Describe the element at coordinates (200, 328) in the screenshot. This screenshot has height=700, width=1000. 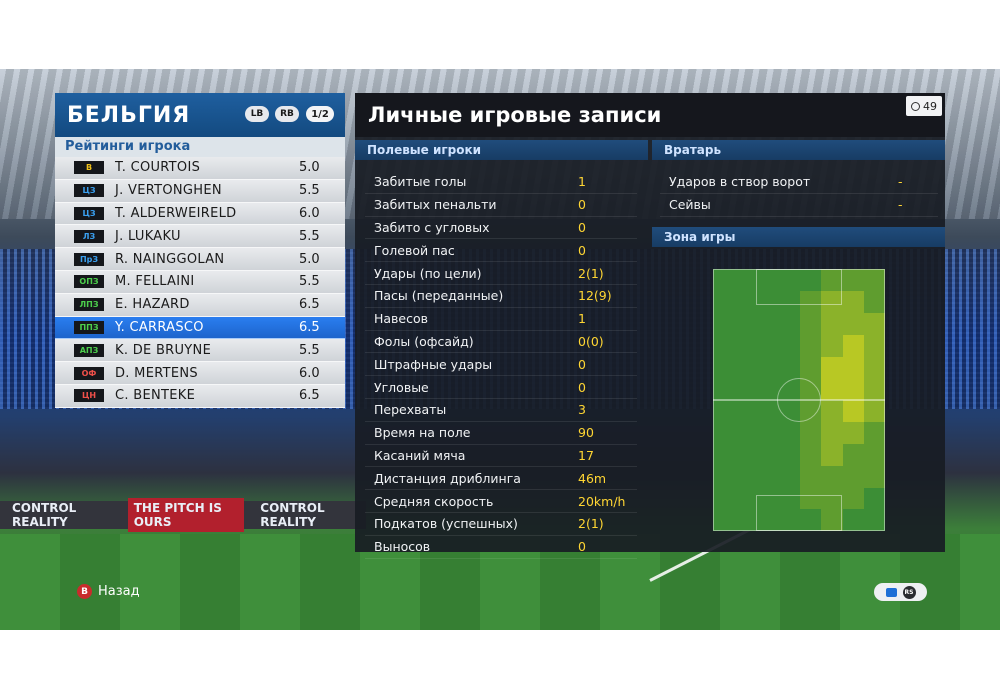
I see `player-row: ППЗ Y. CARRASCO 6.5` at that location.